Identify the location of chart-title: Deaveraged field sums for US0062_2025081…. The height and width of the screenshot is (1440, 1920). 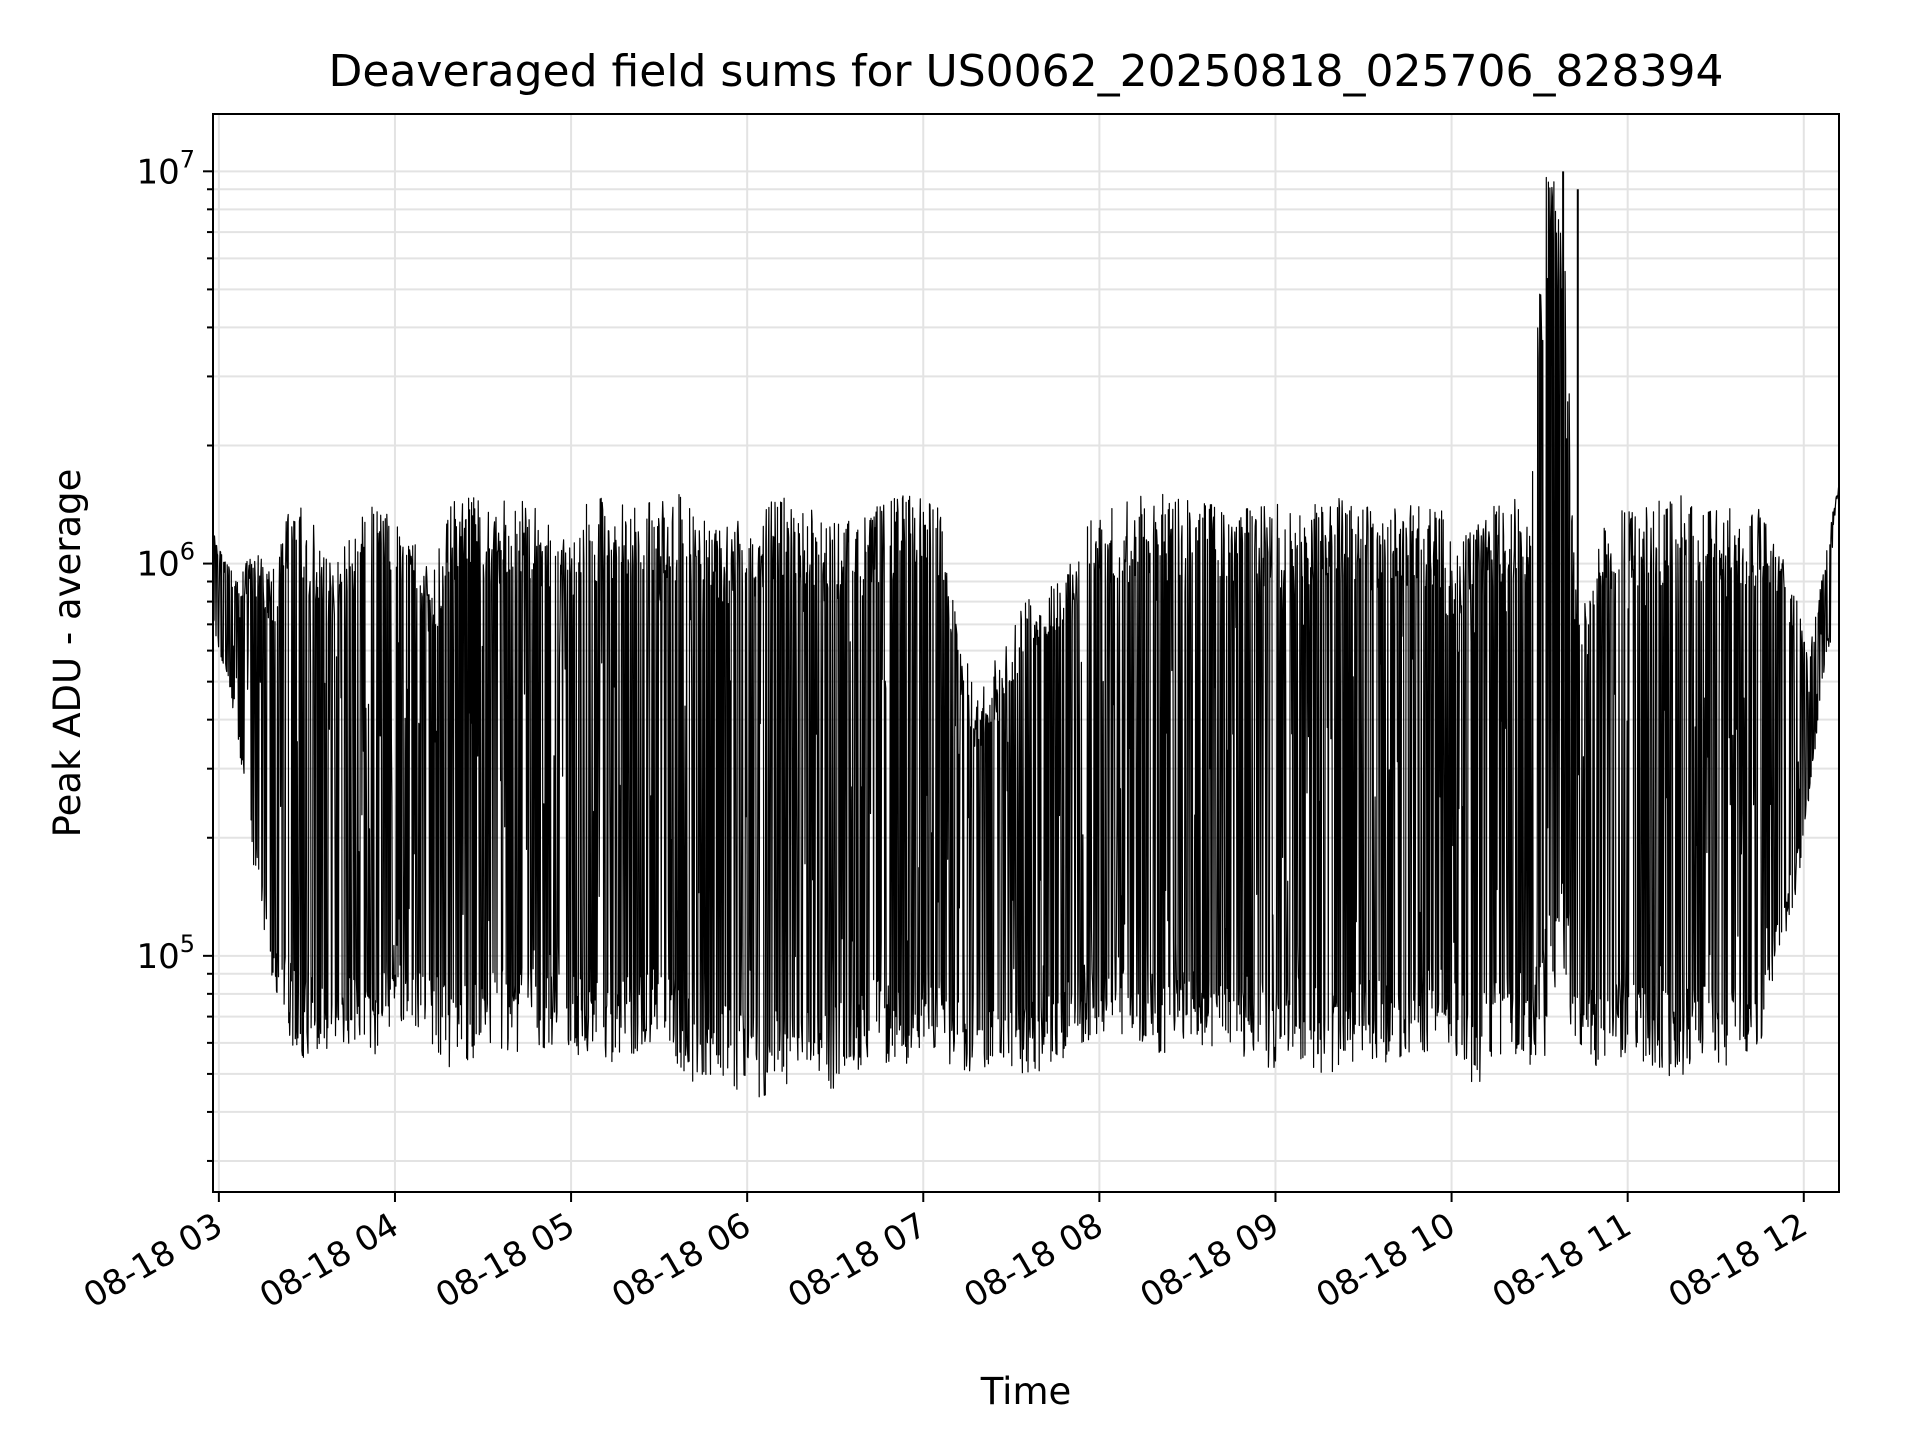
(1026, 71).